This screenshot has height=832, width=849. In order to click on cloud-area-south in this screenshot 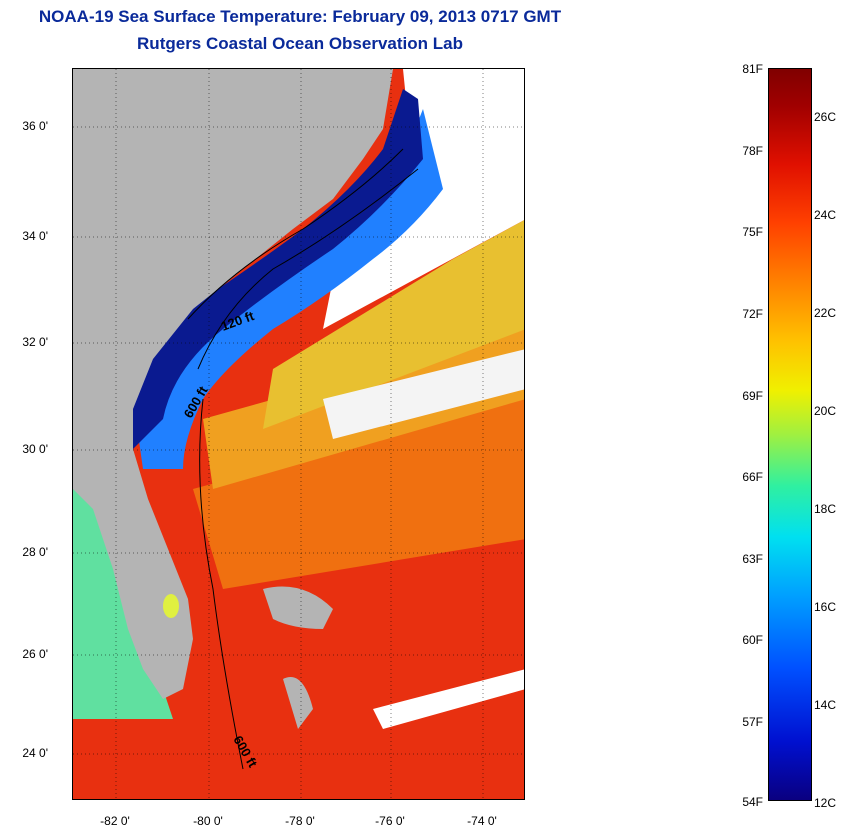, I will do `click(448, 699)`.